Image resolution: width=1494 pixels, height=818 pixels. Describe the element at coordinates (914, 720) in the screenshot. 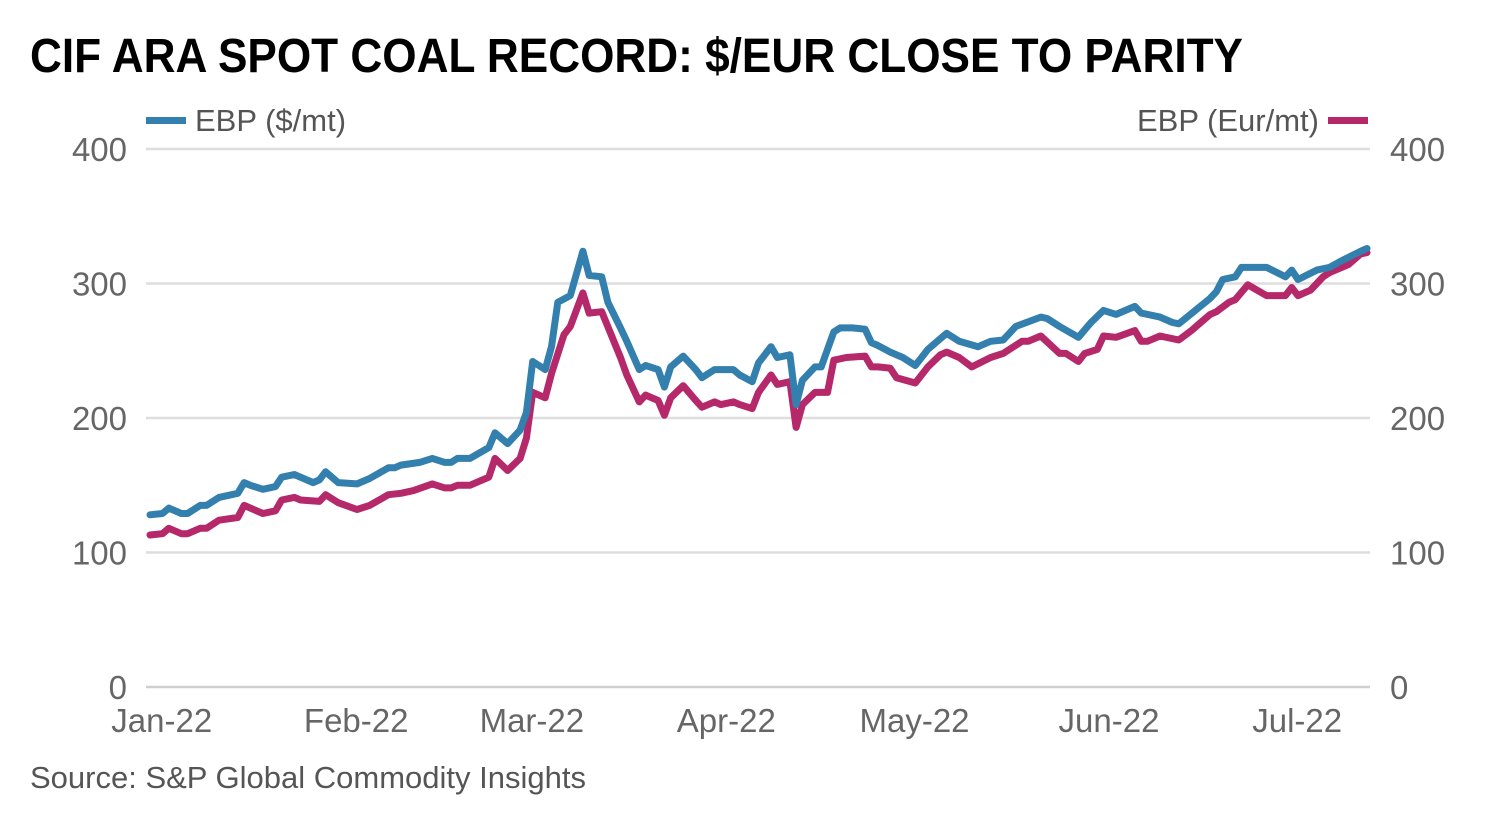

I see `x-tick-label: May-22` at that location.